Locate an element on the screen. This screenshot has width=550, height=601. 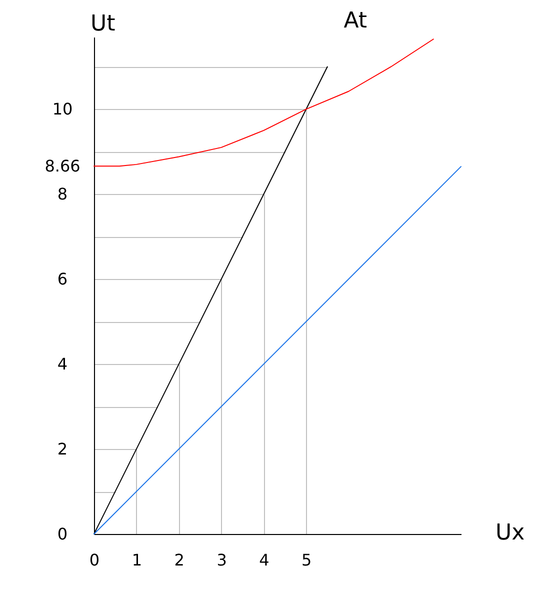
line-series is located at coordinates (264, 102).